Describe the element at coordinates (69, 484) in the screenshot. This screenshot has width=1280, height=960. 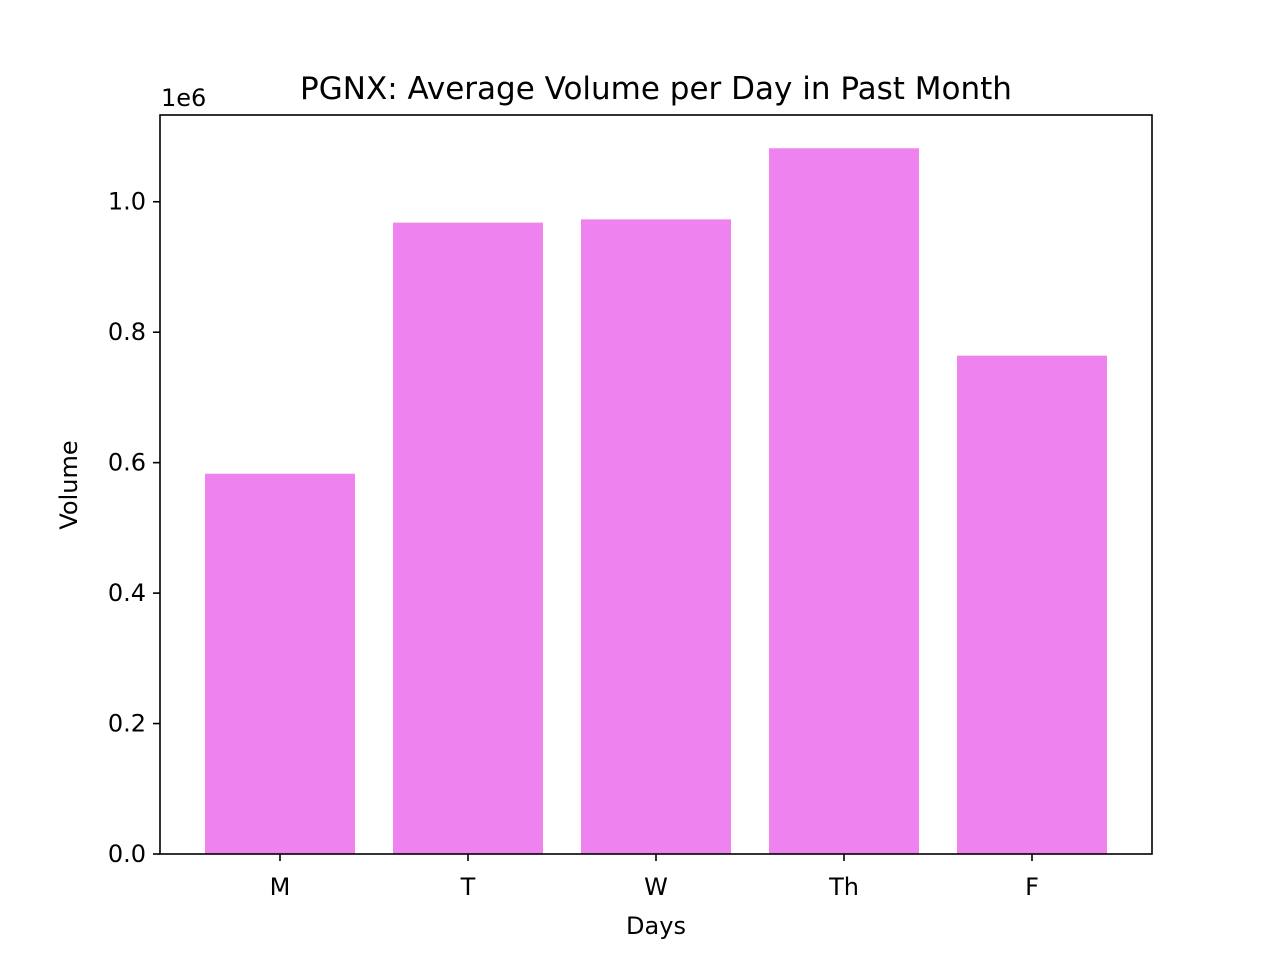
I see `y-axis-label: Volume` at that location.